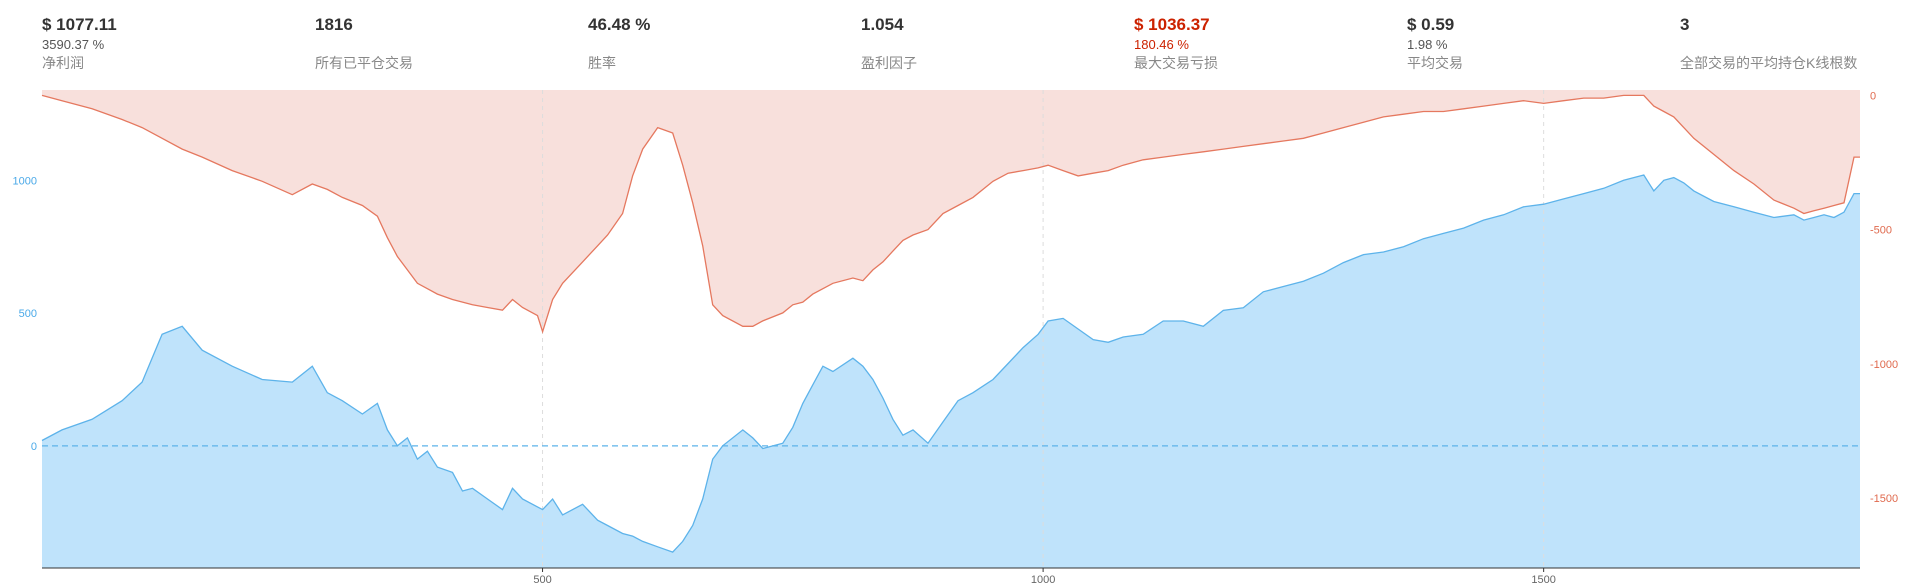 This screenshot has width=1914, height=587. What do you see at coordinates (1161, 44) in the screenshot?
I see `stat-sub: 180.46 %` at bounding box center [1161, 44].